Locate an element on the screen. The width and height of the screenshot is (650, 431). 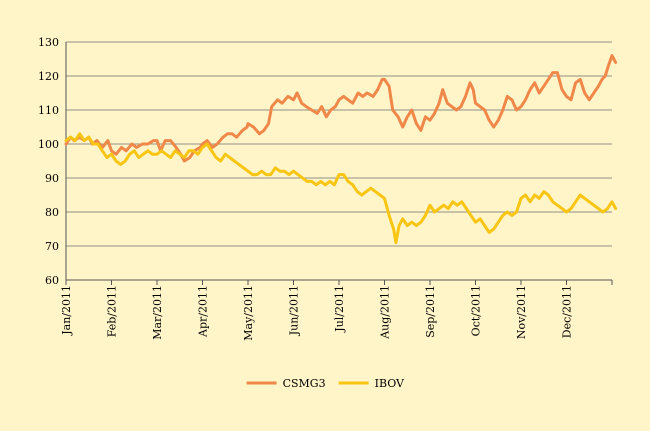
x-tick-label: Oct/2011 is located at coordinates (476, 310).